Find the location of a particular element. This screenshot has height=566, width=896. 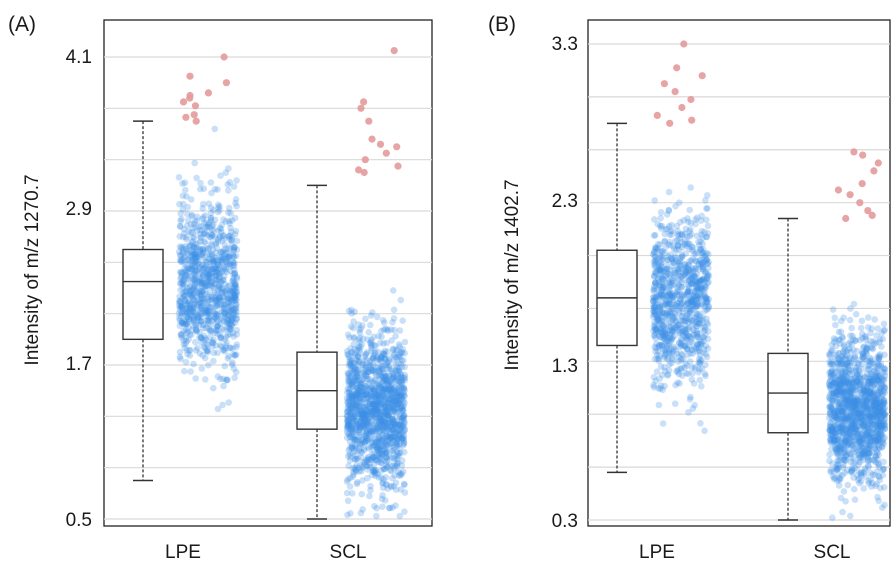

x-tick-label: LPE is located at coordinates (657, 552).